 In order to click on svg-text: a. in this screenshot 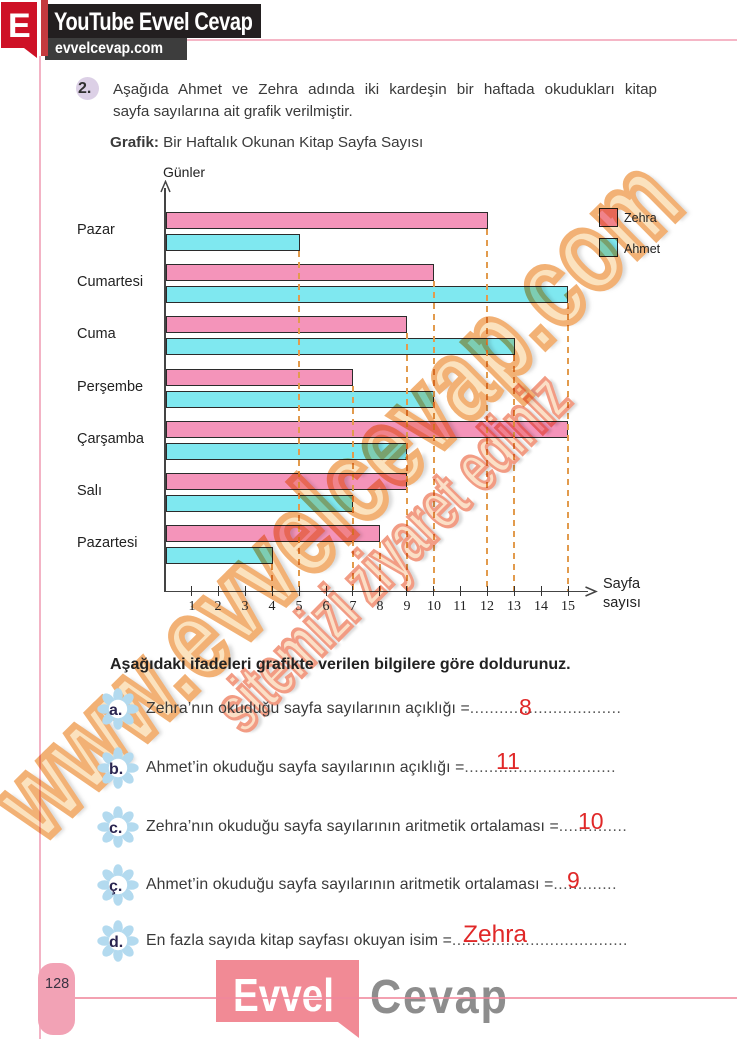, I will do `click(115, 710)`.